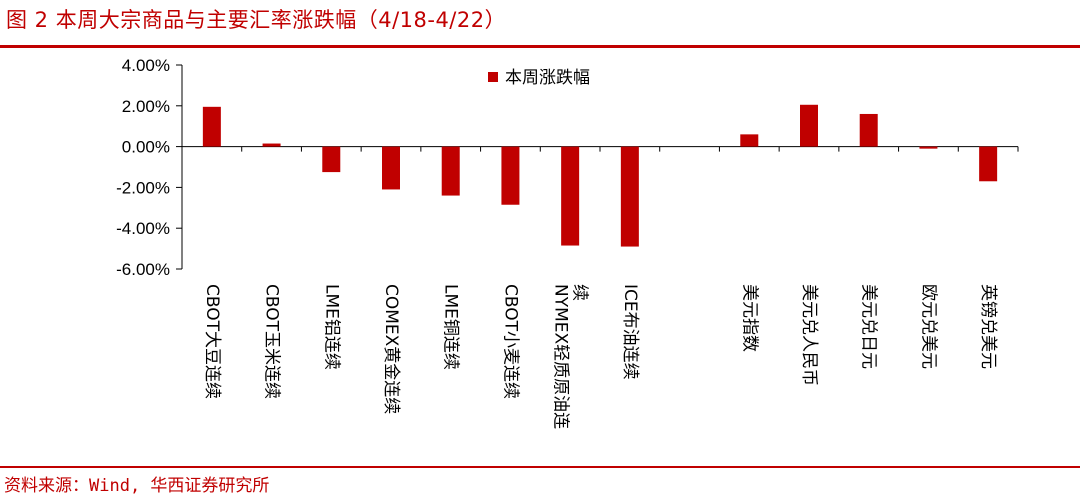 This screenshot has height=500, width=1080. Describe the element at coordinates (212, 341) in the screenshot. I see `x-category-label: CBOT大豆连续` at that location.